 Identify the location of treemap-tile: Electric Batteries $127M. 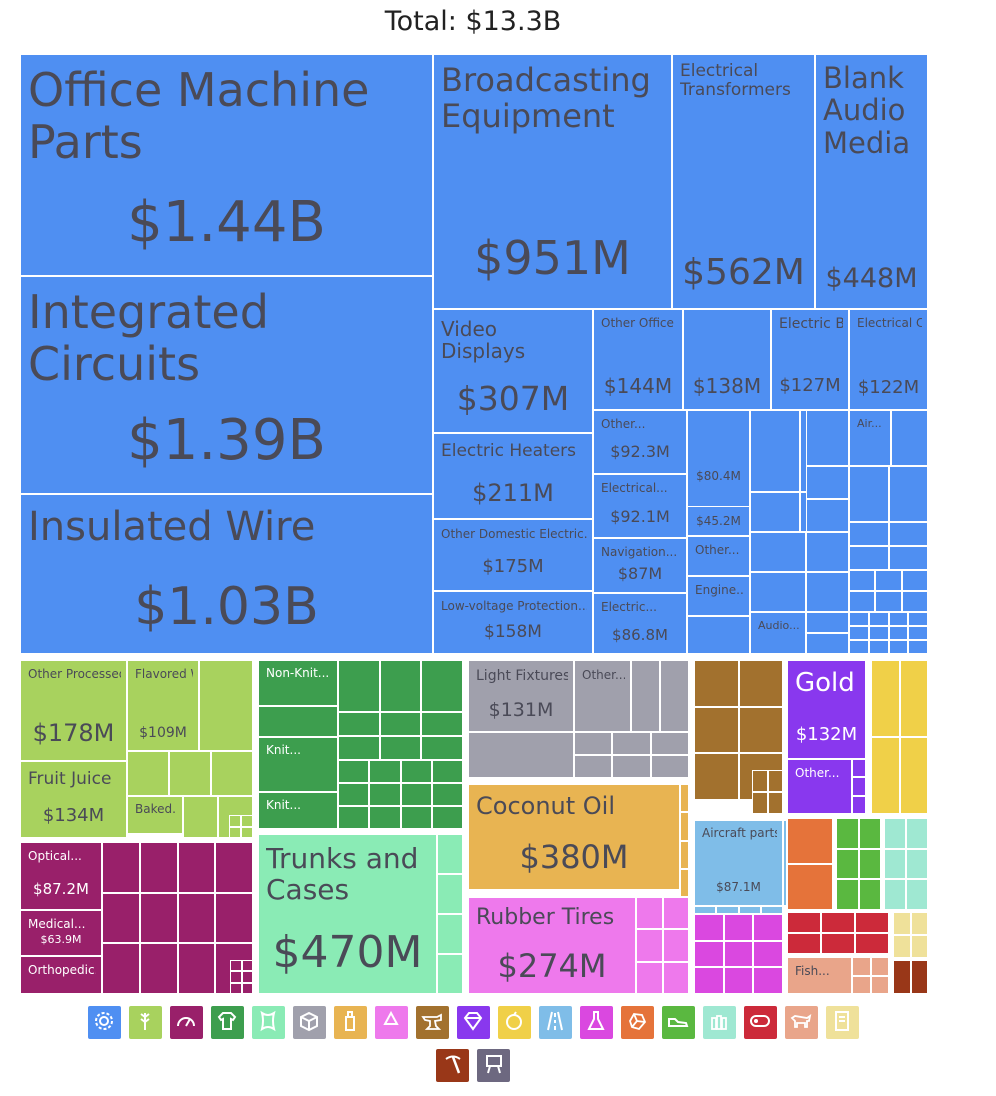
(810, 359).